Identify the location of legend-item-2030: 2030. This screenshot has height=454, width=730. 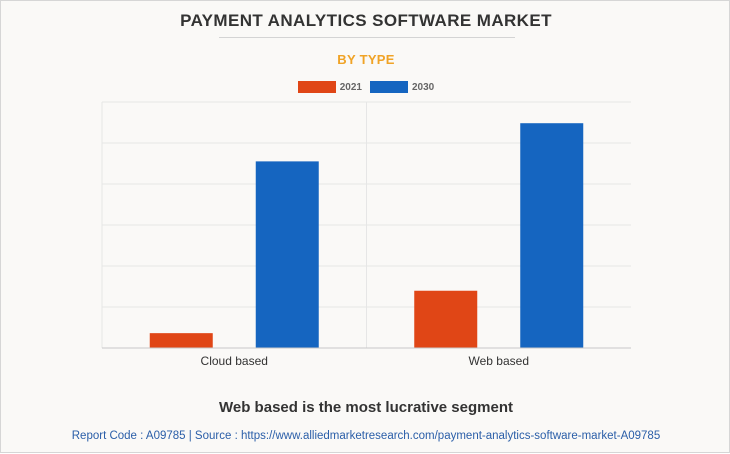
(402, 87).